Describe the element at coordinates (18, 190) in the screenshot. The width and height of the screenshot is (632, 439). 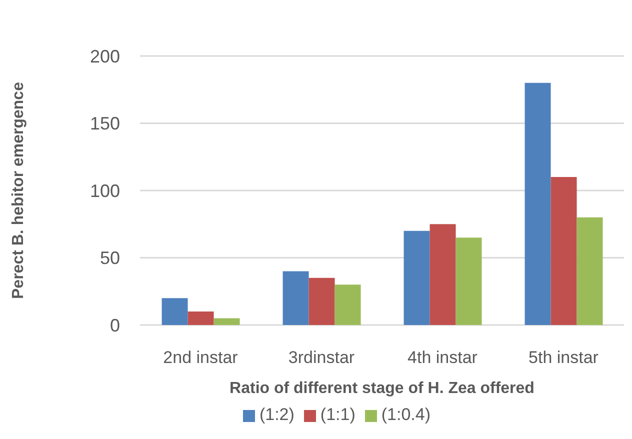
I see `y-axis-title: Perect B. hebitor emergence` at that location.